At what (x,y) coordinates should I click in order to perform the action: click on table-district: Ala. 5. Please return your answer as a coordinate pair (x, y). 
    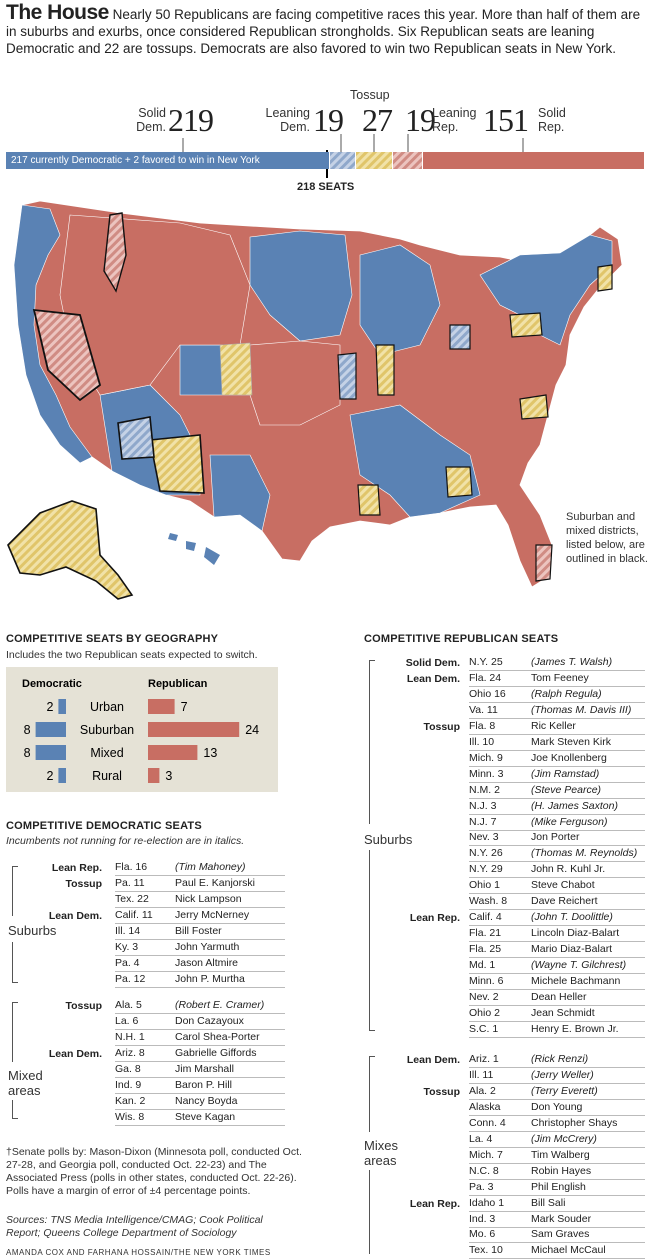
    Looking at the image, I should click on (128, 1005).